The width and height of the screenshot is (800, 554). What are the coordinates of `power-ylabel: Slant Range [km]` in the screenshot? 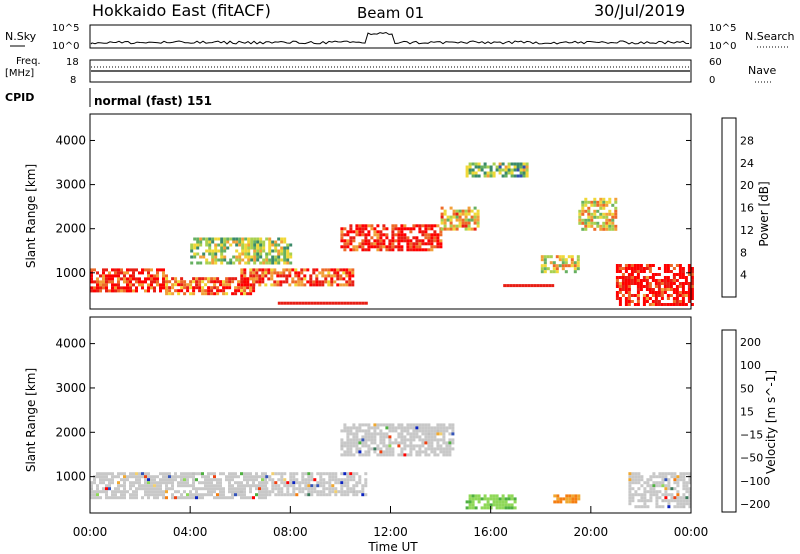 It's located at (31, 216).